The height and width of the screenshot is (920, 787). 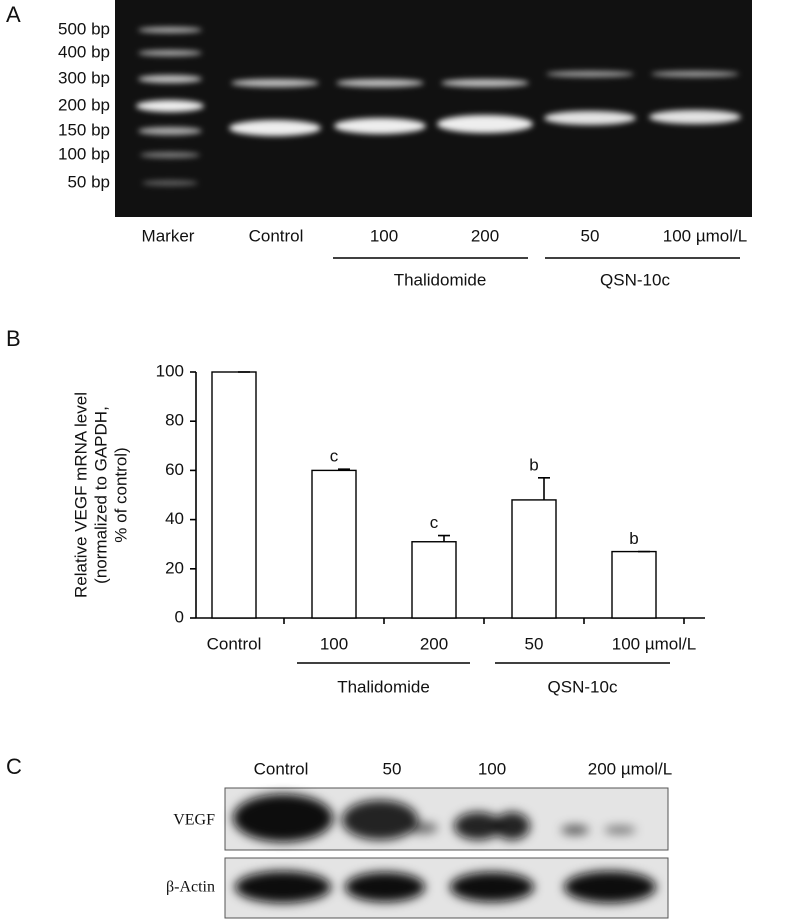 What do you see at coordinates (654, 643) in the screenshot?
I see `x-tick-label: 100 µmol/L` at bounding box center [654, 643].